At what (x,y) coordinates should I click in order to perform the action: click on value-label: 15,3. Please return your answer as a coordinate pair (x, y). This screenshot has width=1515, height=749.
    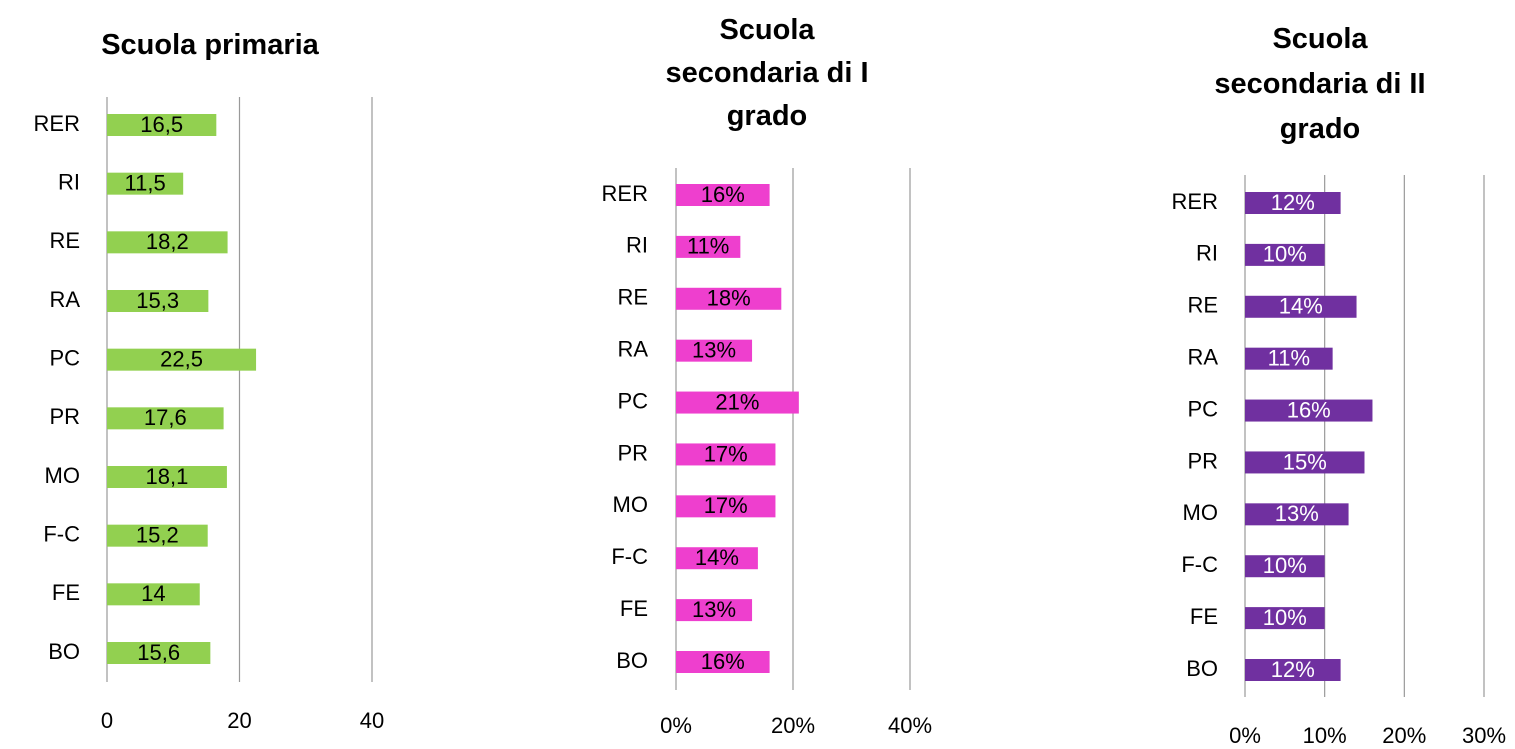
    Looking at the image, I should click on (157, 300).